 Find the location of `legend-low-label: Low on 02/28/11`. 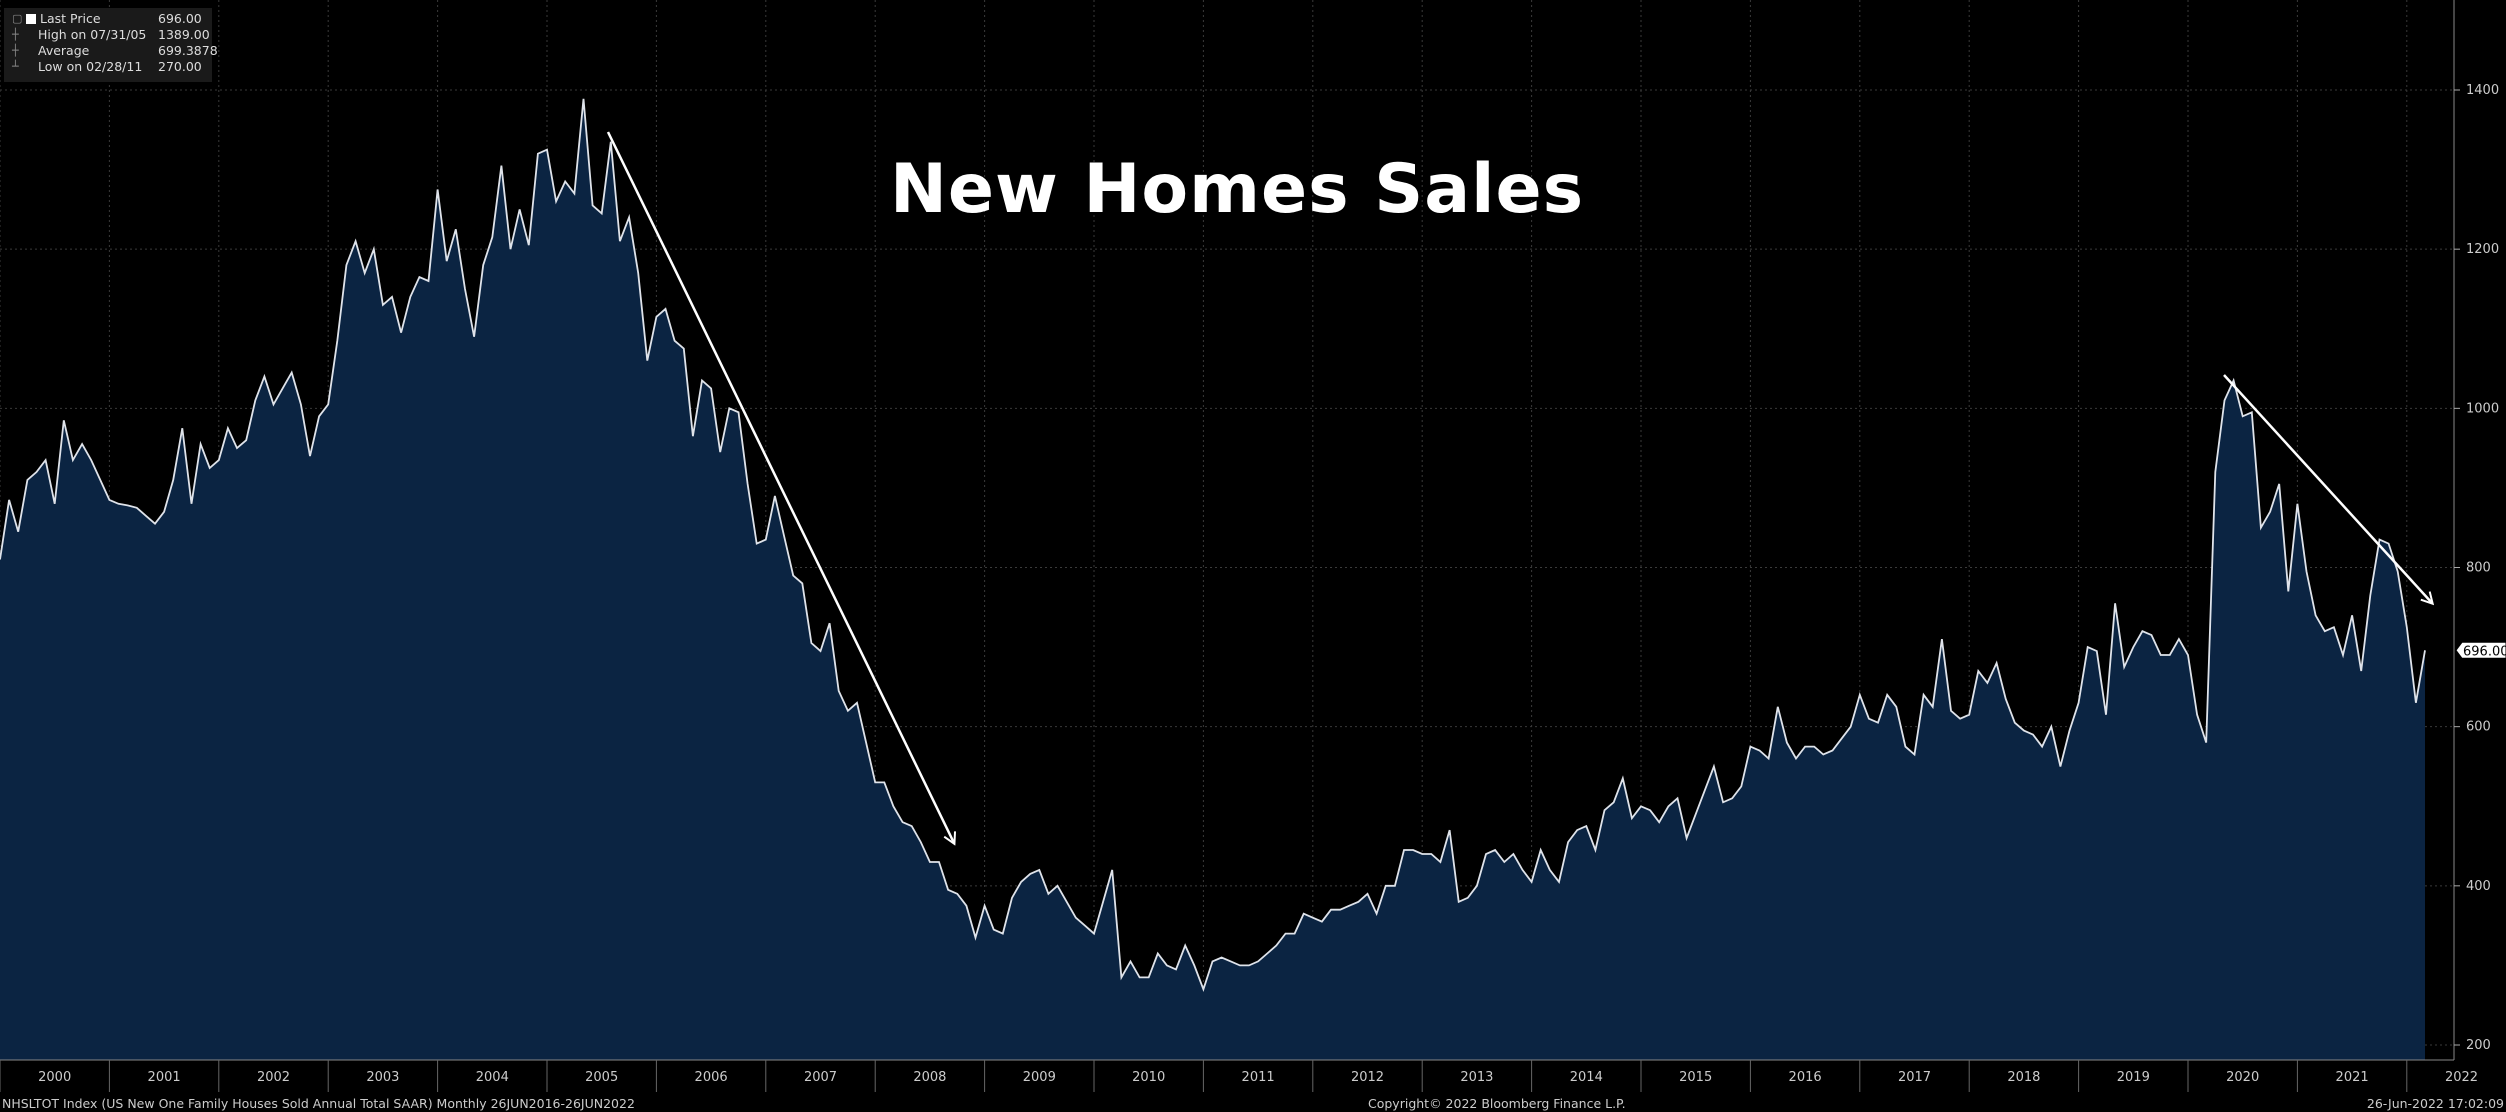

legend-low-label: Low on 02/28/11 is located at coordinates (90, 66).